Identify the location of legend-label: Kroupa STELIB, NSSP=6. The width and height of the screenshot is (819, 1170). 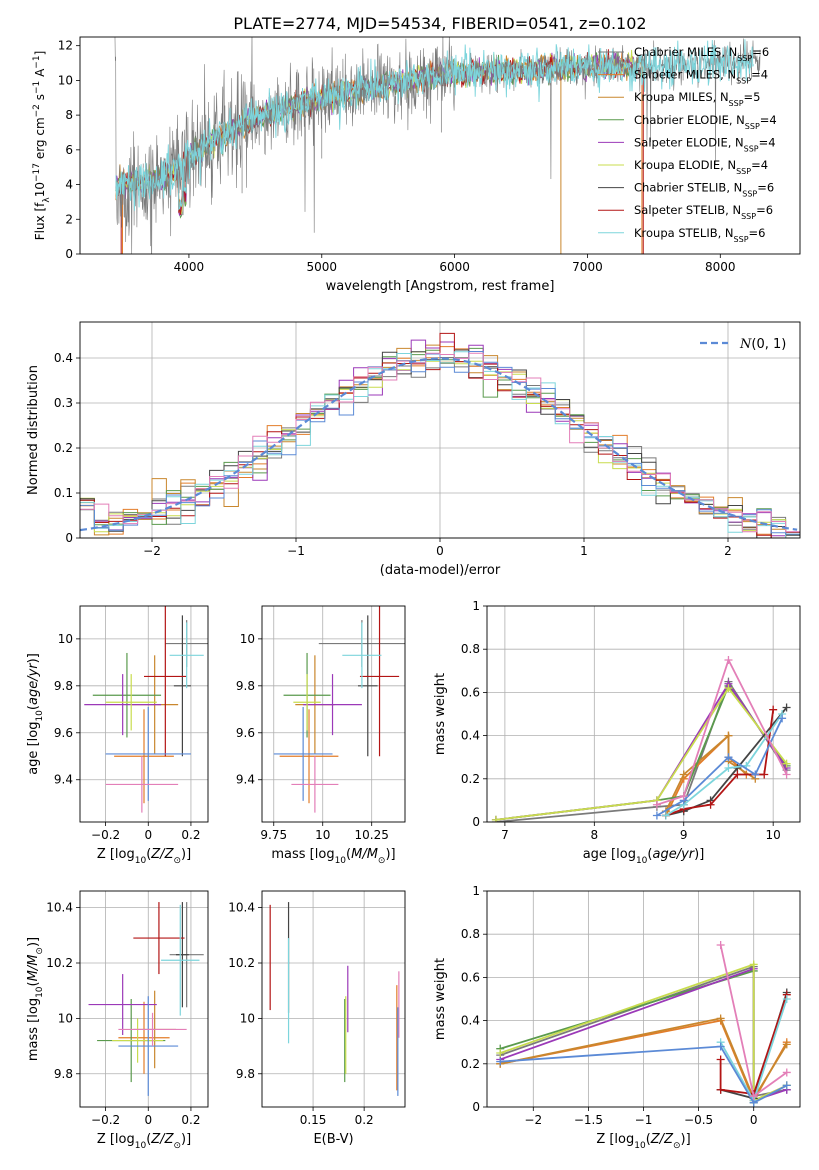
(699, 235).